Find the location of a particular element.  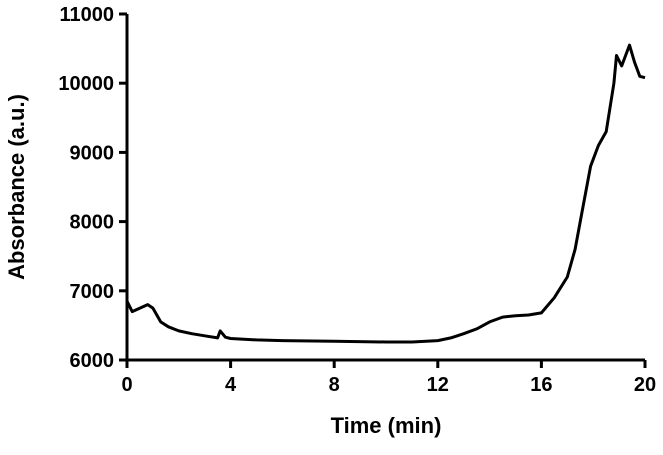

x-tick-label: 4 is located at coordinates (231, 385).